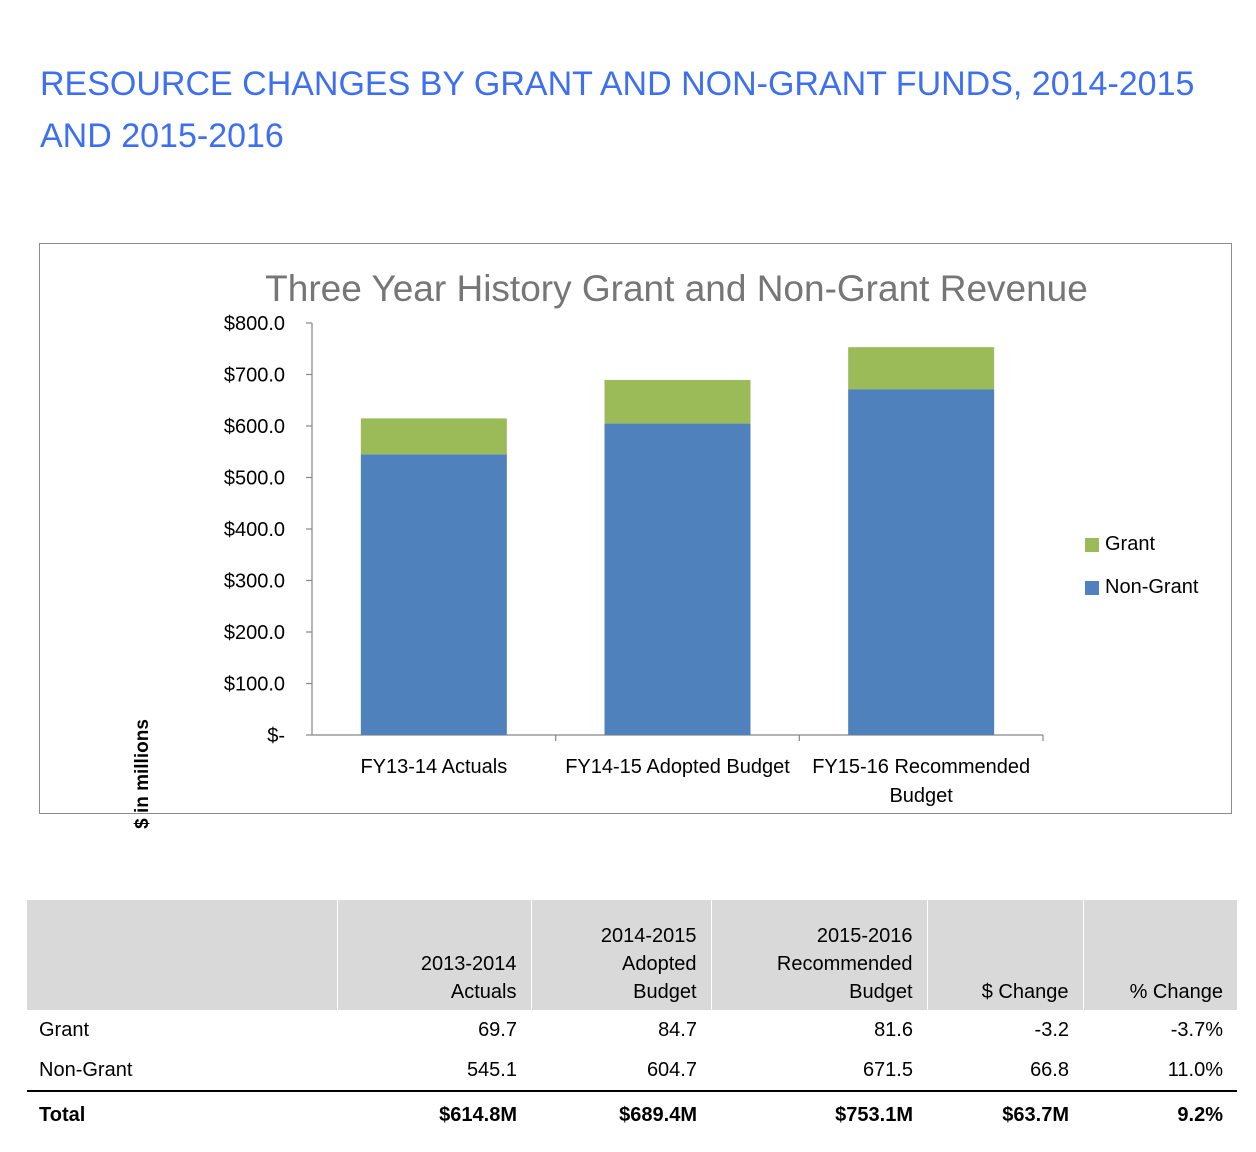 The image size is (1256, 1152). What do you see at coordinates (1159, 955) in the screenshot?
I see `header-cell-percent-change: % Change` at bounding box center [1159, 955].